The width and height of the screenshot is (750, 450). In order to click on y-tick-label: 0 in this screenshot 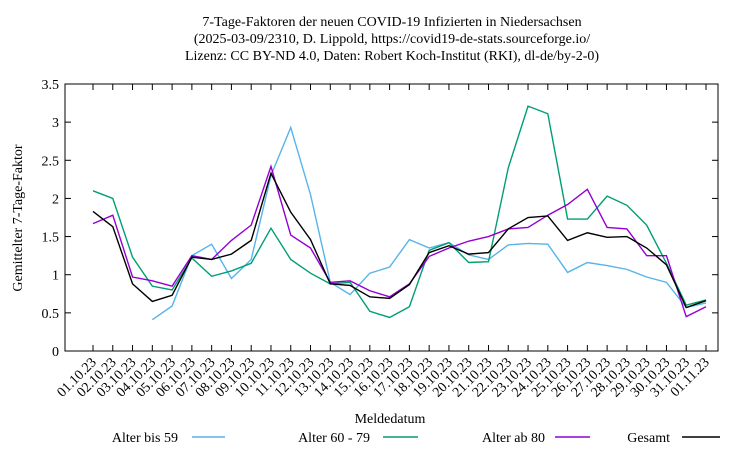, I will do `click(55, 352)`.